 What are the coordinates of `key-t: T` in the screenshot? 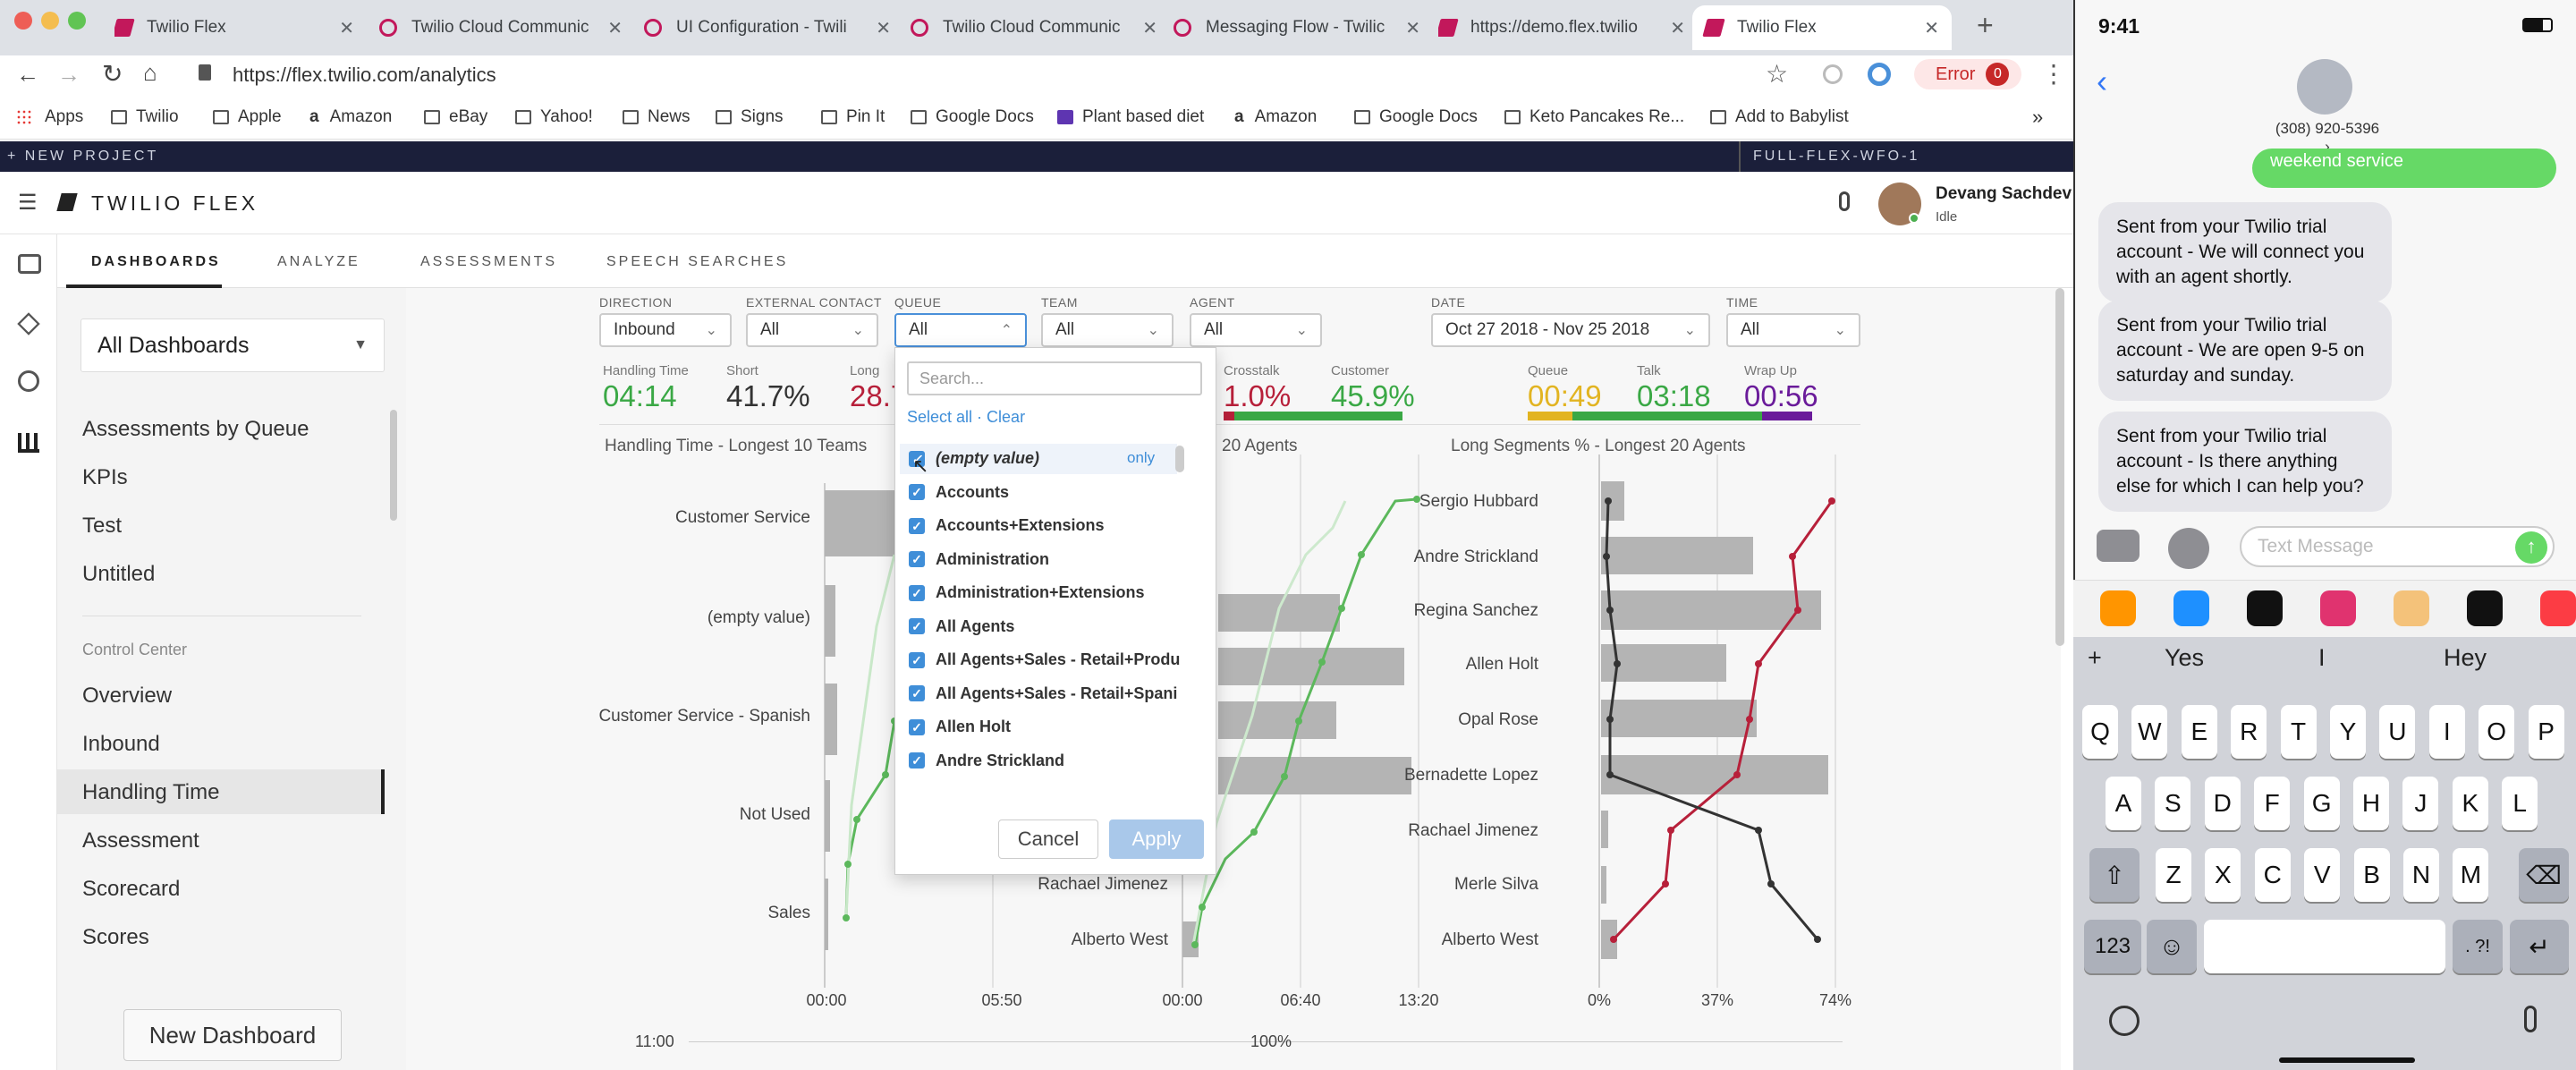 It's located at (2298, 732).